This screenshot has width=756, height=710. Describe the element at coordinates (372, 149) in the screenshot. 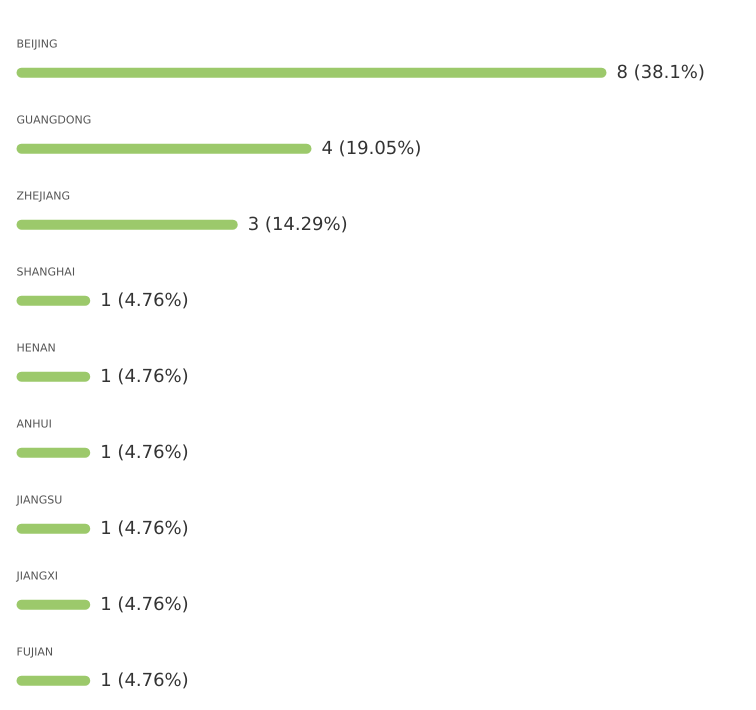

I see `data-label: 4 (19.05%)` at that location.